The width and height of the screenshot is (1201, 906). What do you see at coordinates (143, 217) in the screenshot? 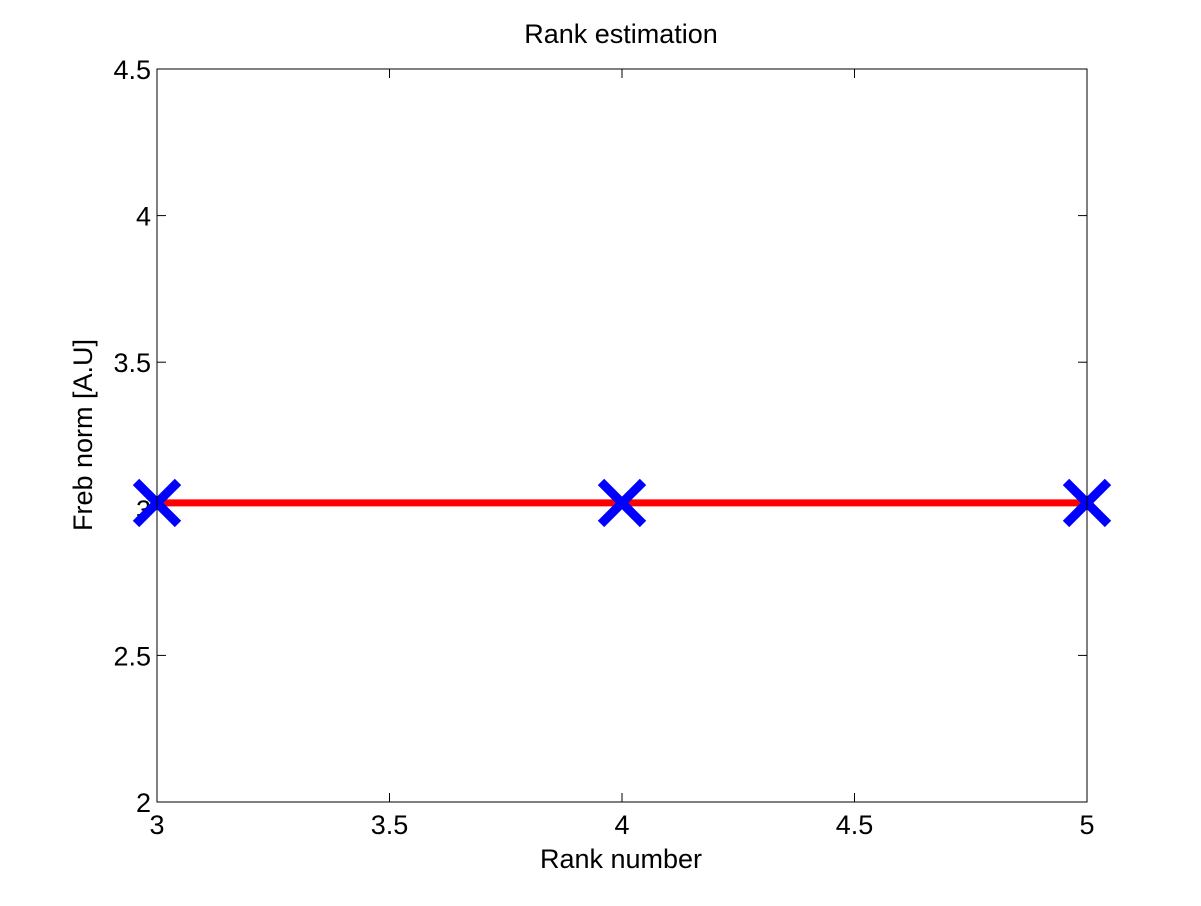
I see `y-tick-label: 4` at bounding box center [143, 217].